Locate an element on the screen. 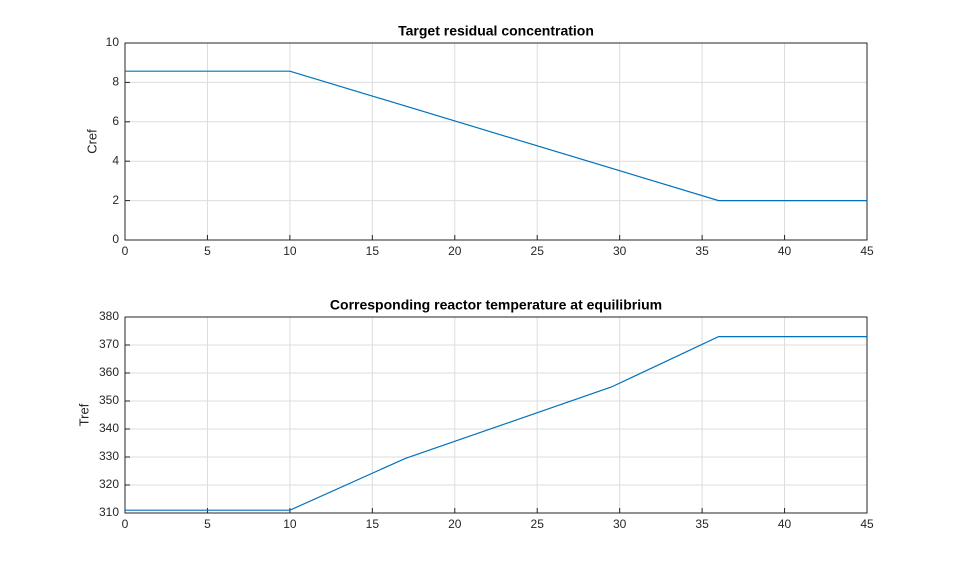 This screenshot has width=959, height=577. y-tick-label: 6 is located at coordinates (115, 121).